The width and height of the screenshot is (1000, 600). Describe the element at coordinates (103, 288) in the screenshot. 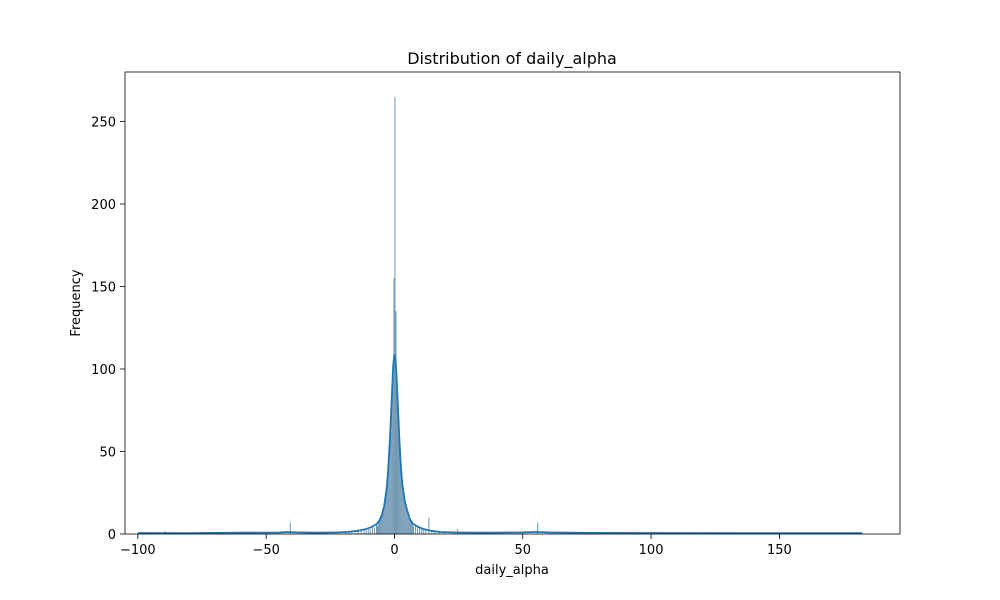

I see `y-tick-label: 150` at that location.